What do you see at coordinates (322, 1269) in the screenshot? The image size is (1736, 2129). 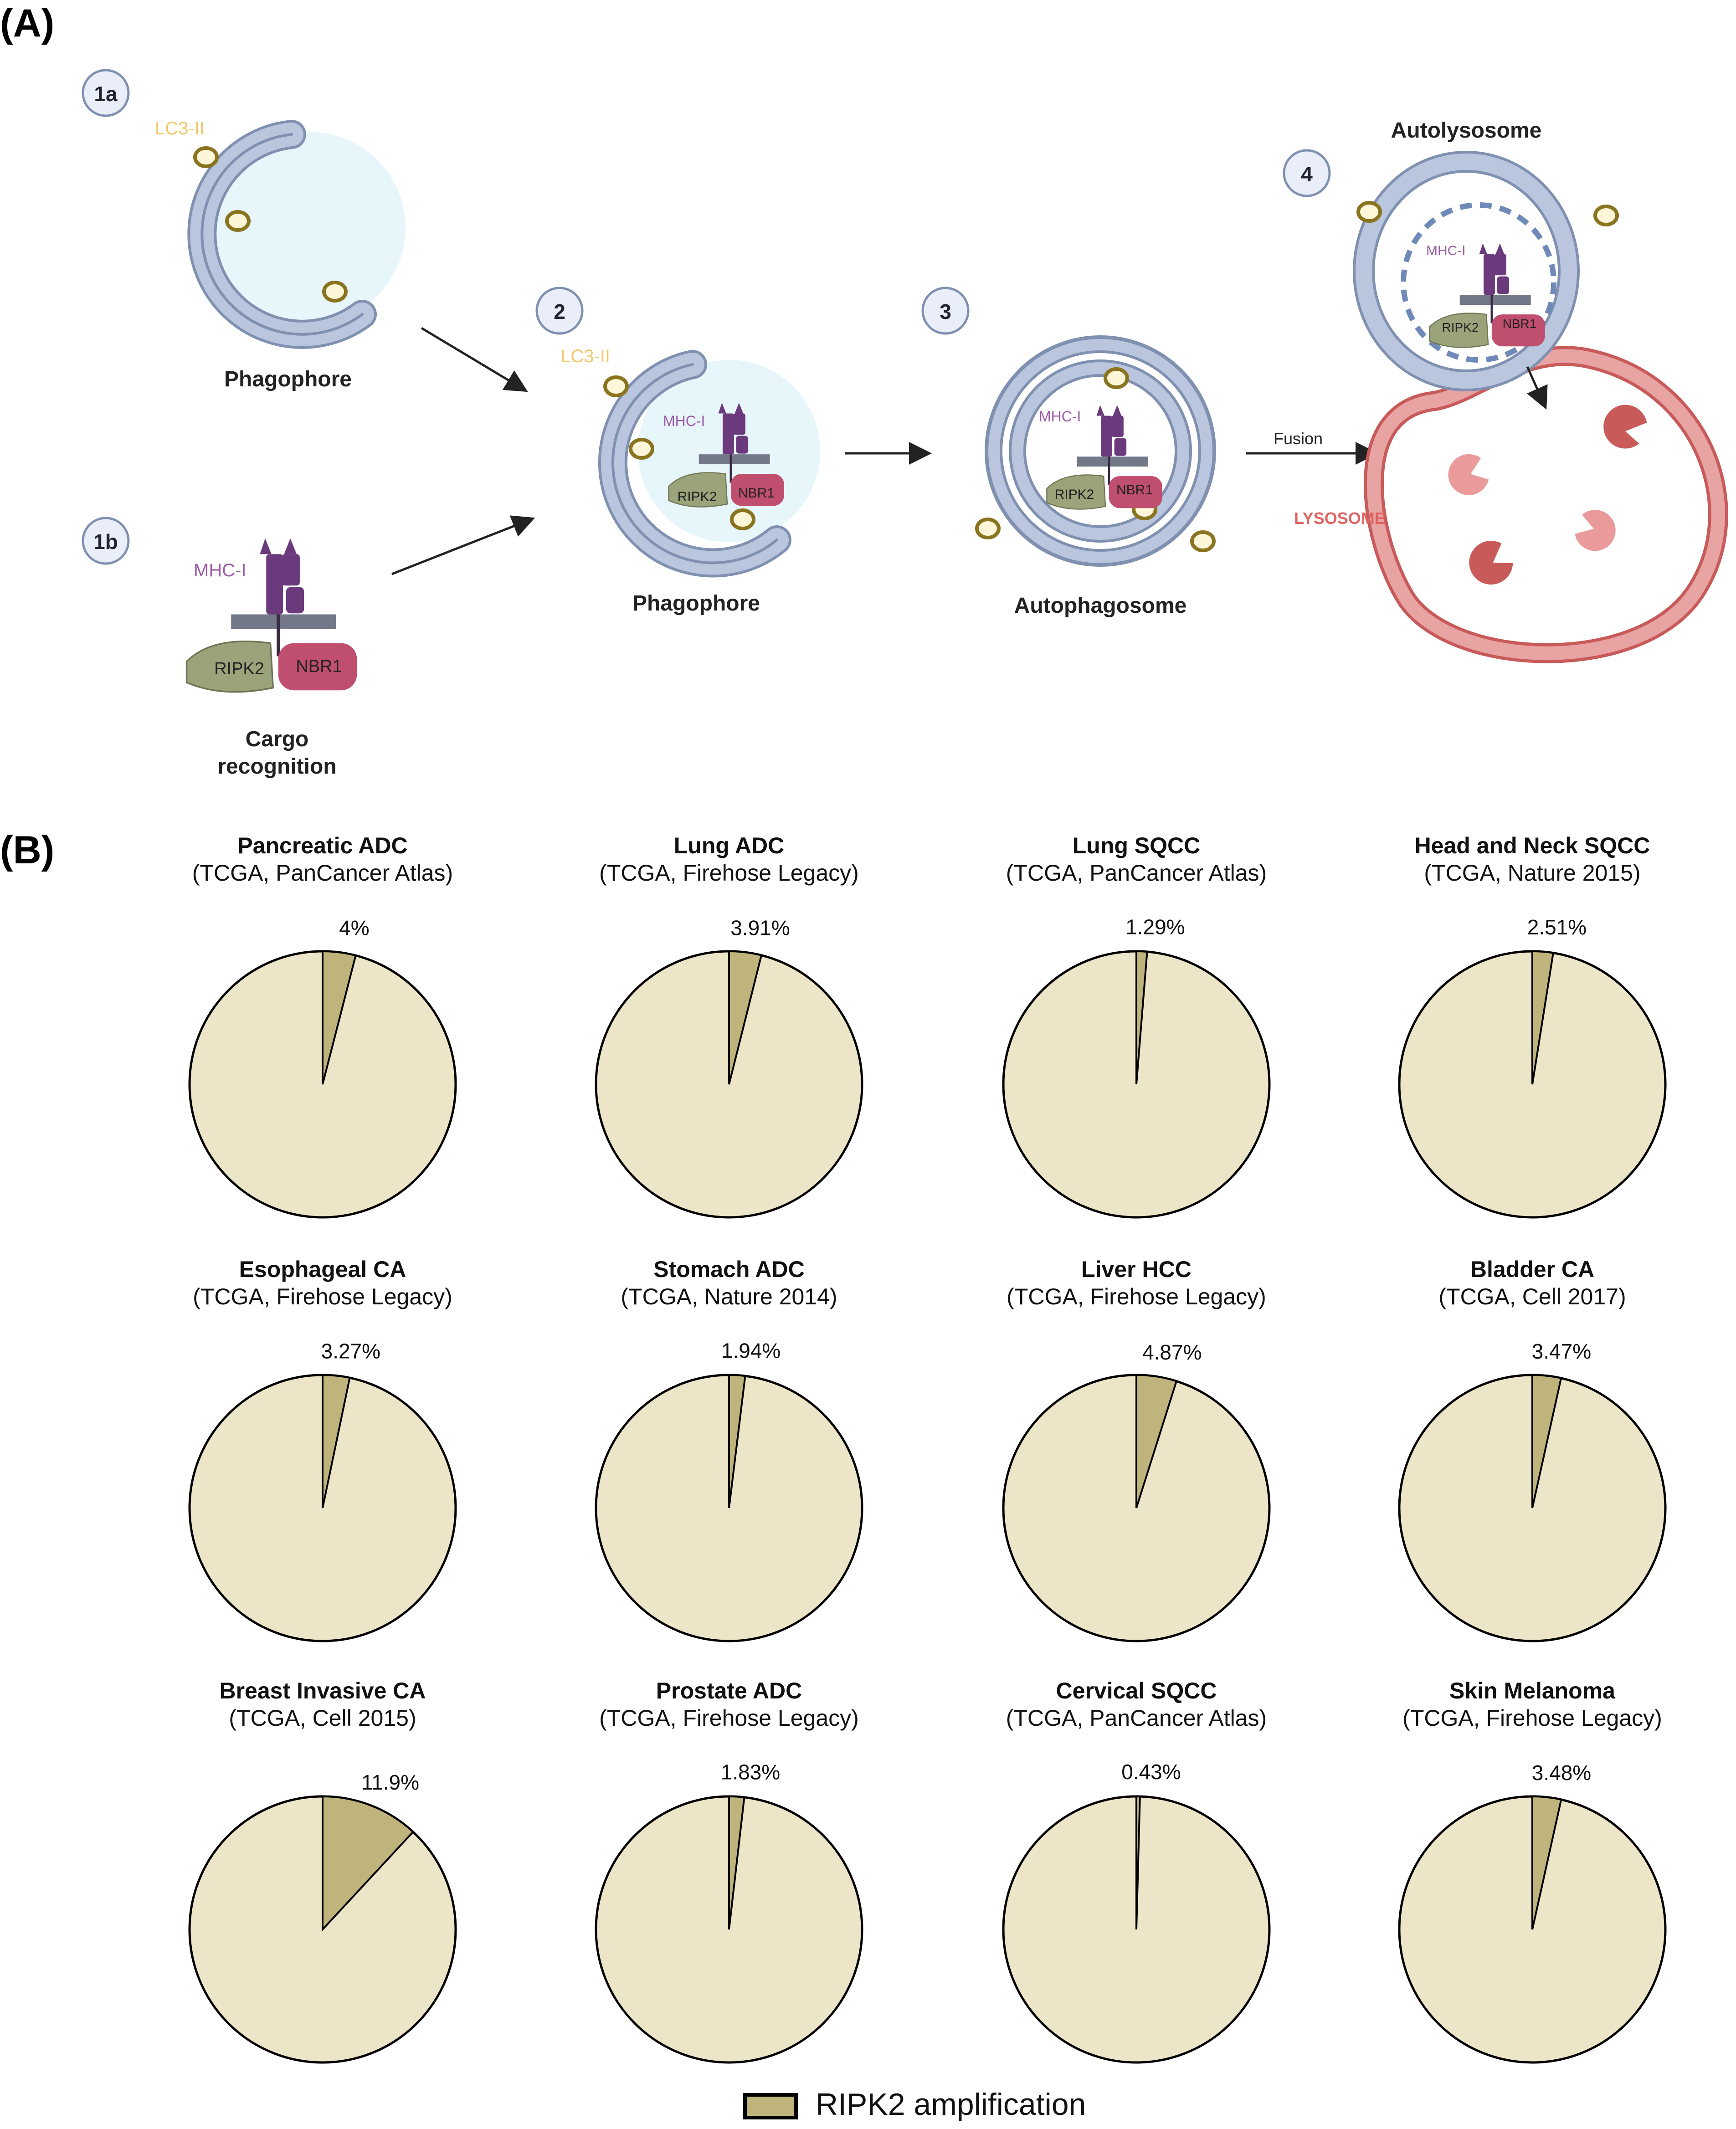 I see `pie-title: Esophageal CA` at bounding box center [322, 1269].